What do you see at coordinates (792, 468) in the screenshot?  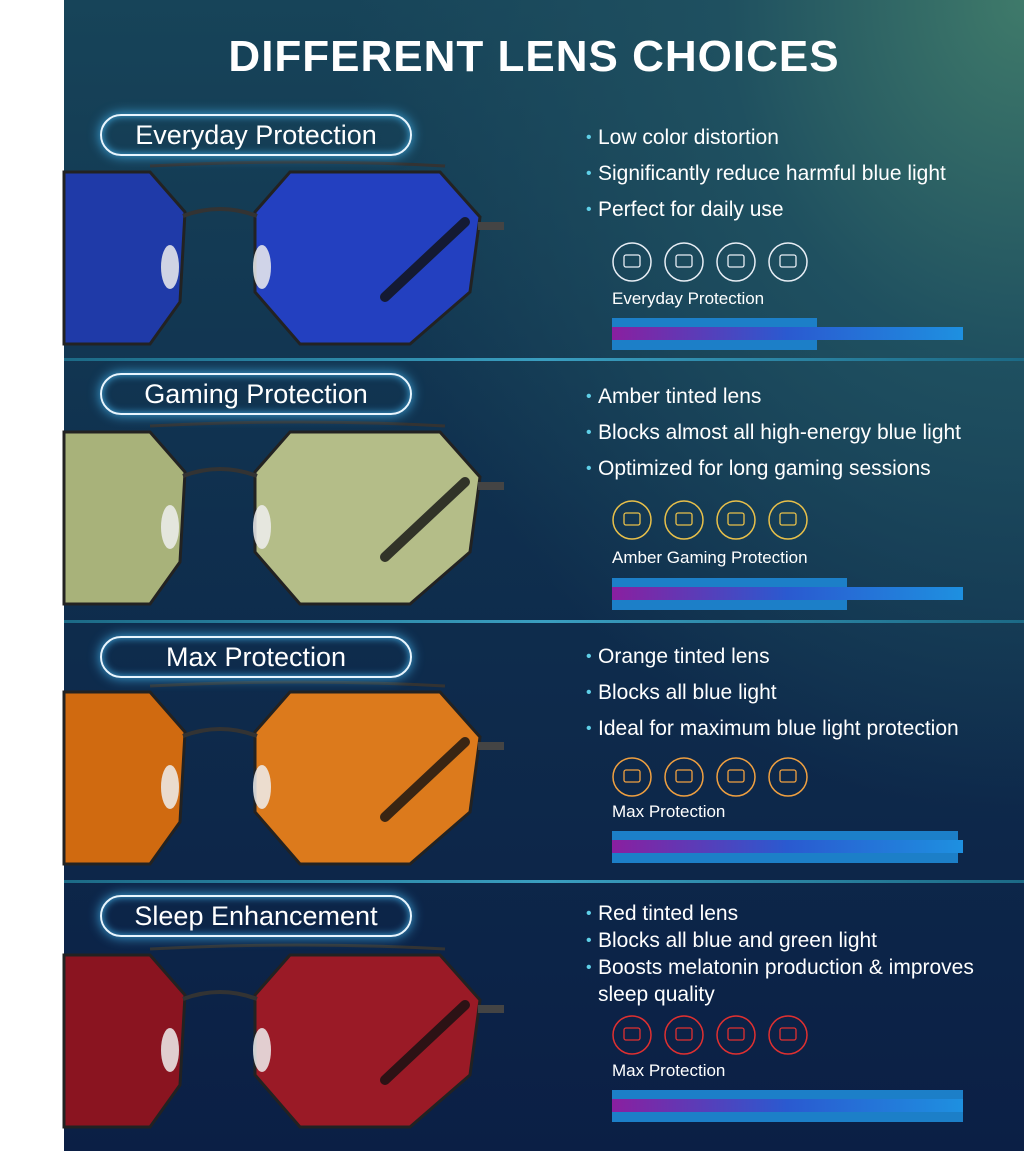 I see `bullet: Optimized for long gaming sessions` at bounding box center [792, 468].